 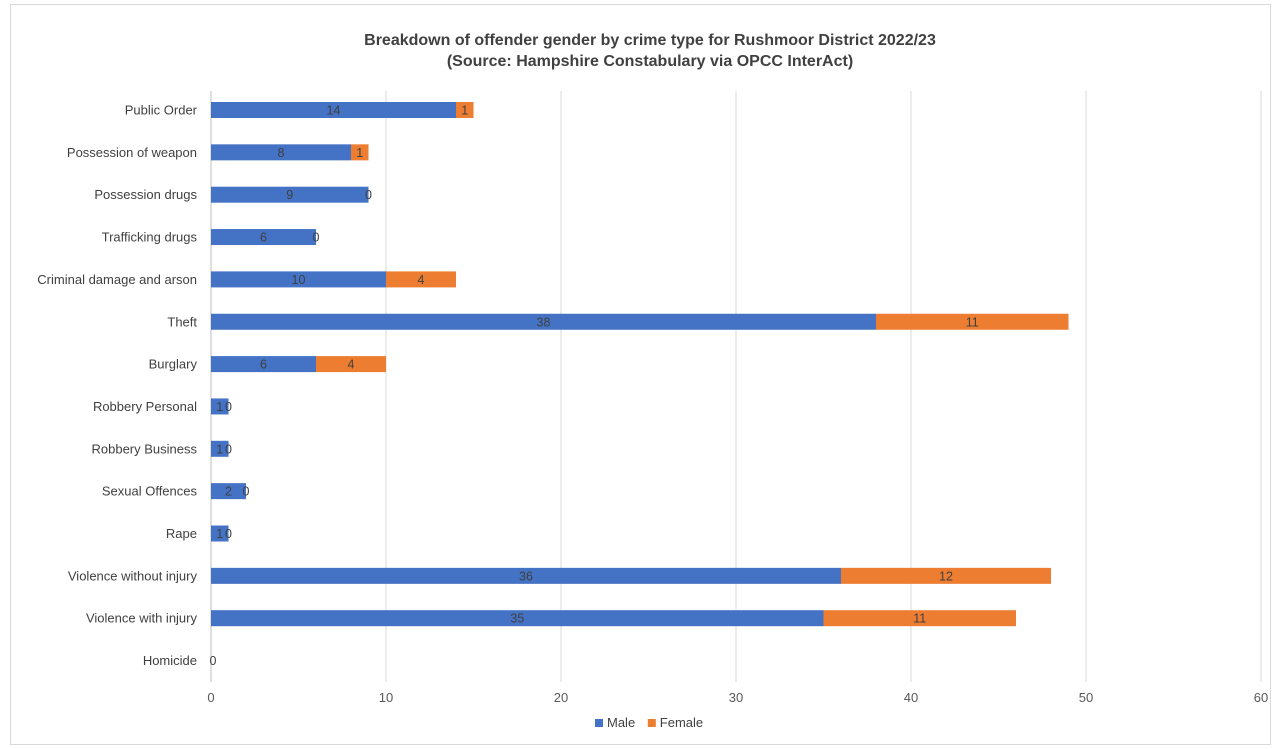 What do you see at coordinates (117, 279) in the screenshot?
I see `category-label-criminal-damage-and-arson: Criminal damage and arson` at bounding box center [117, 279].